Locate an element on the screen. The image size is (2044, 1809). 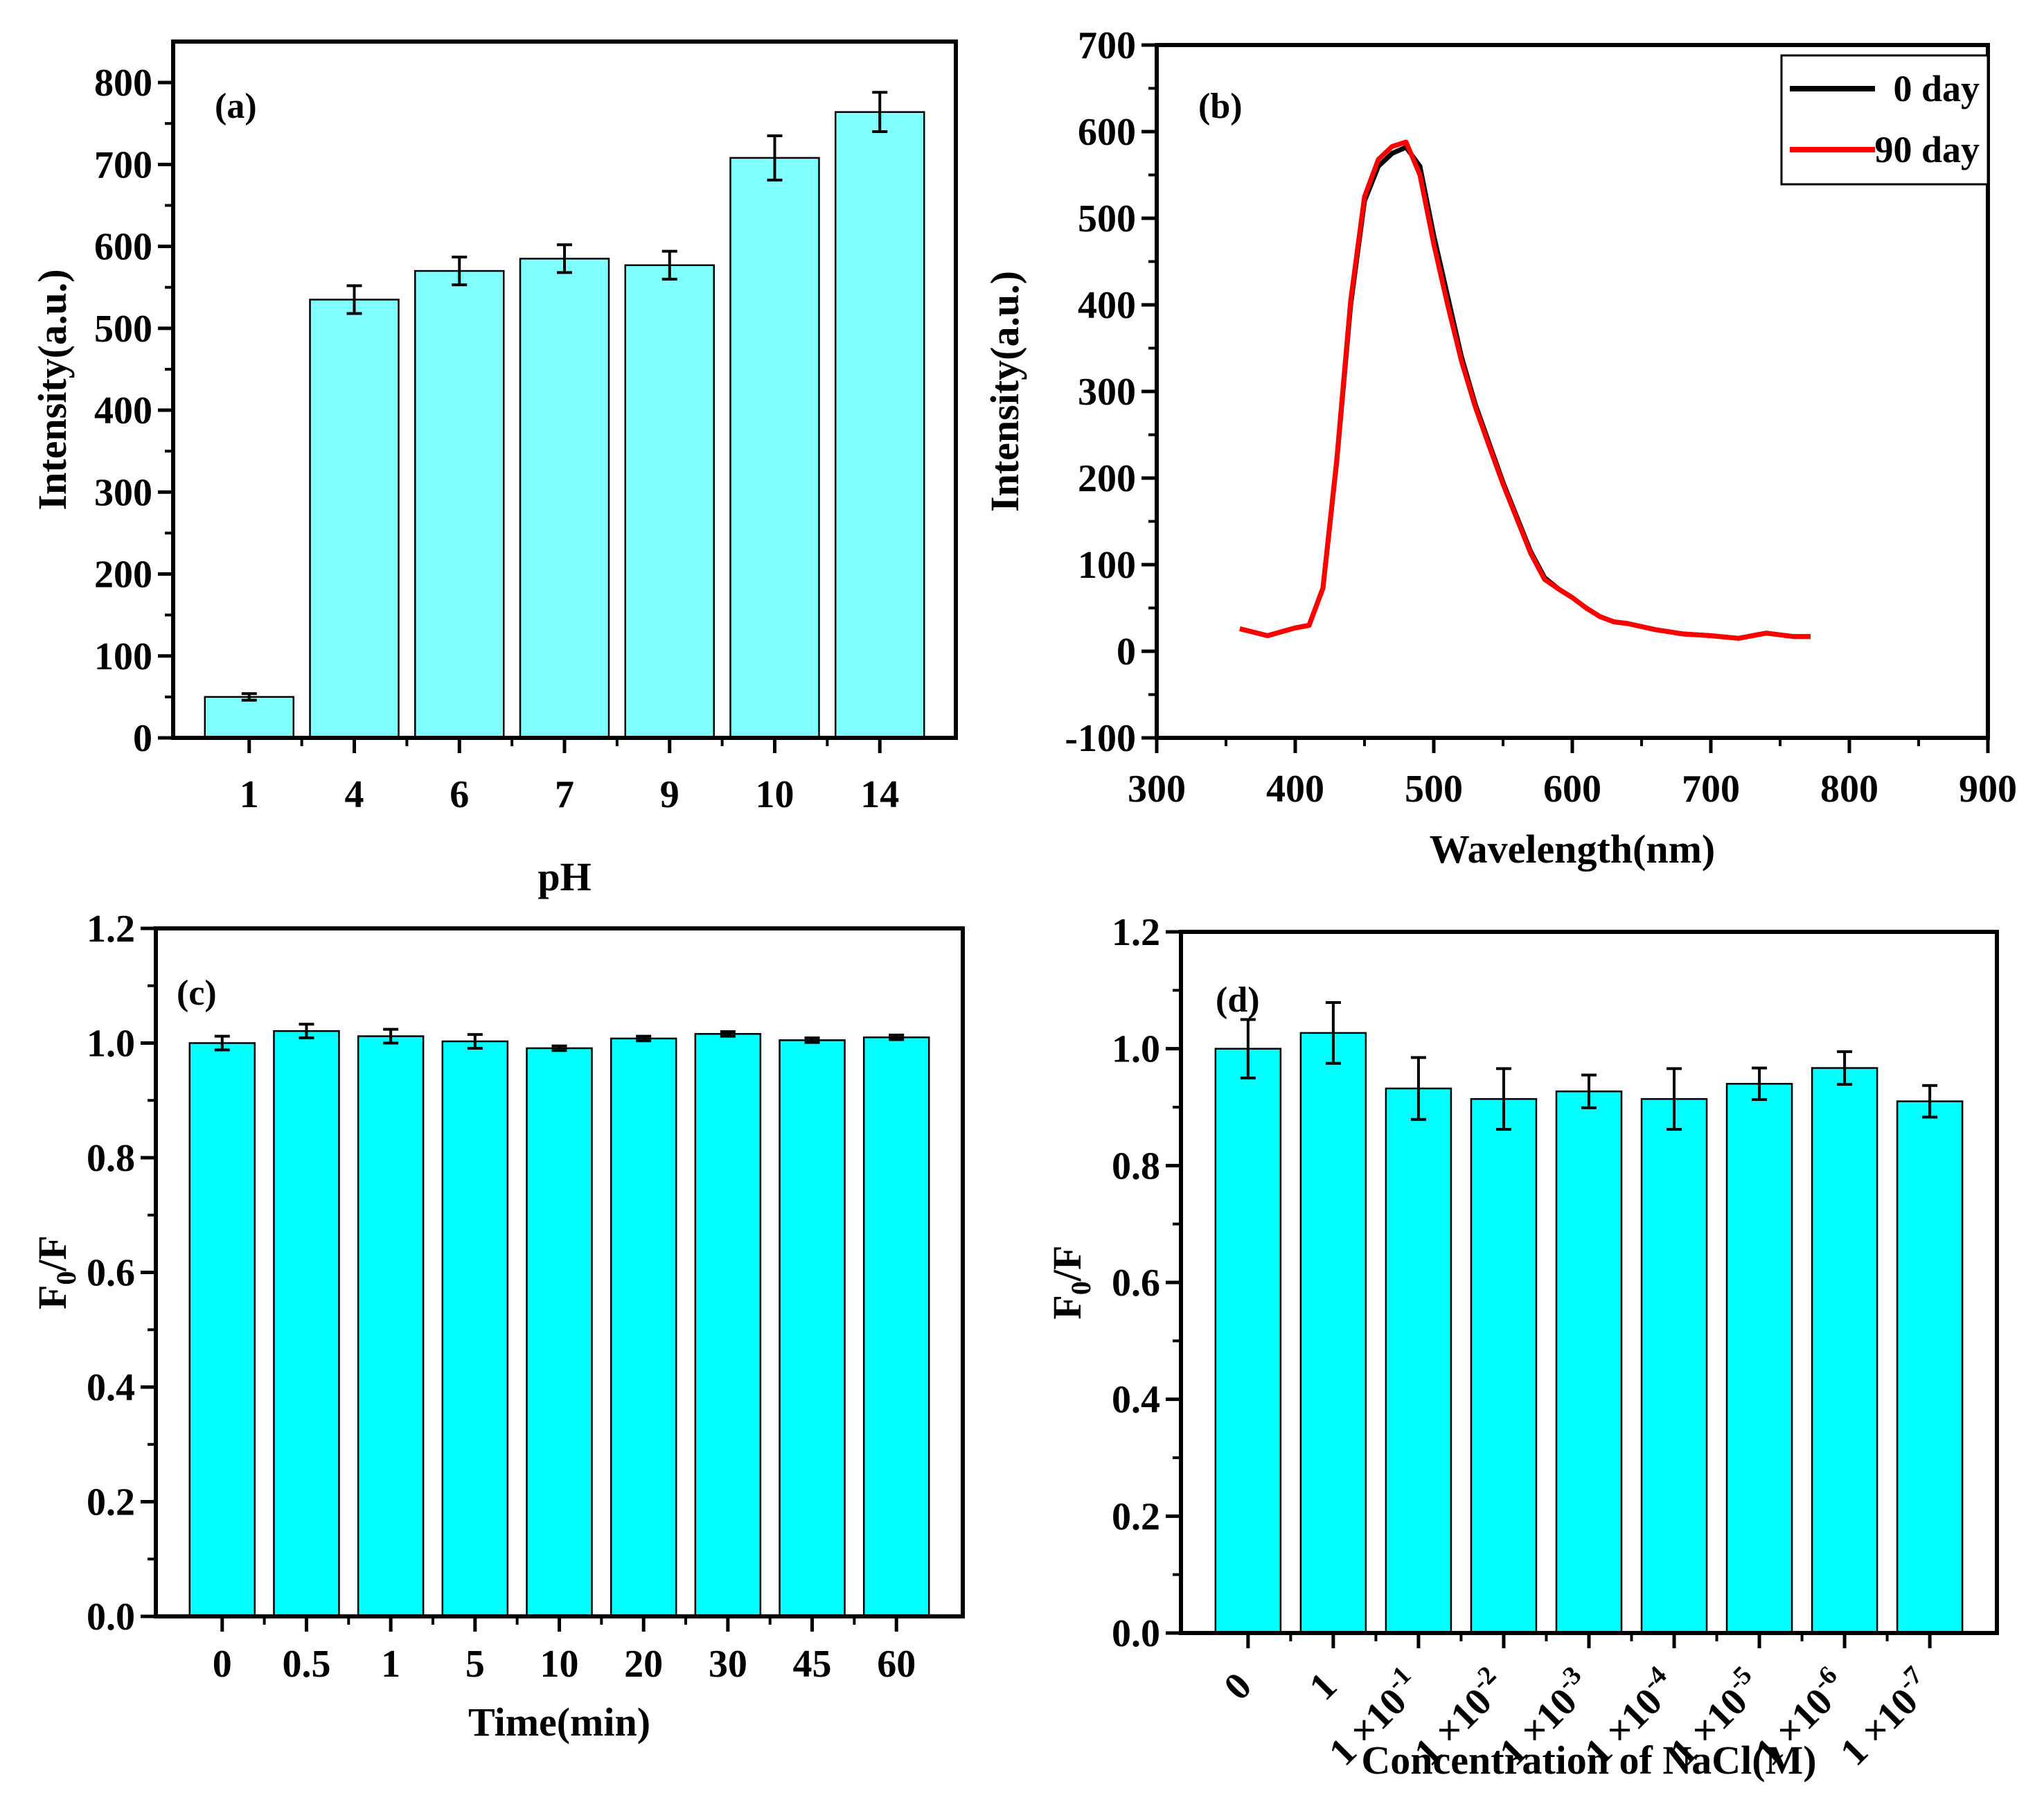
y-axis-title-tail-d: /F is located at coordinates (1067, 1264).